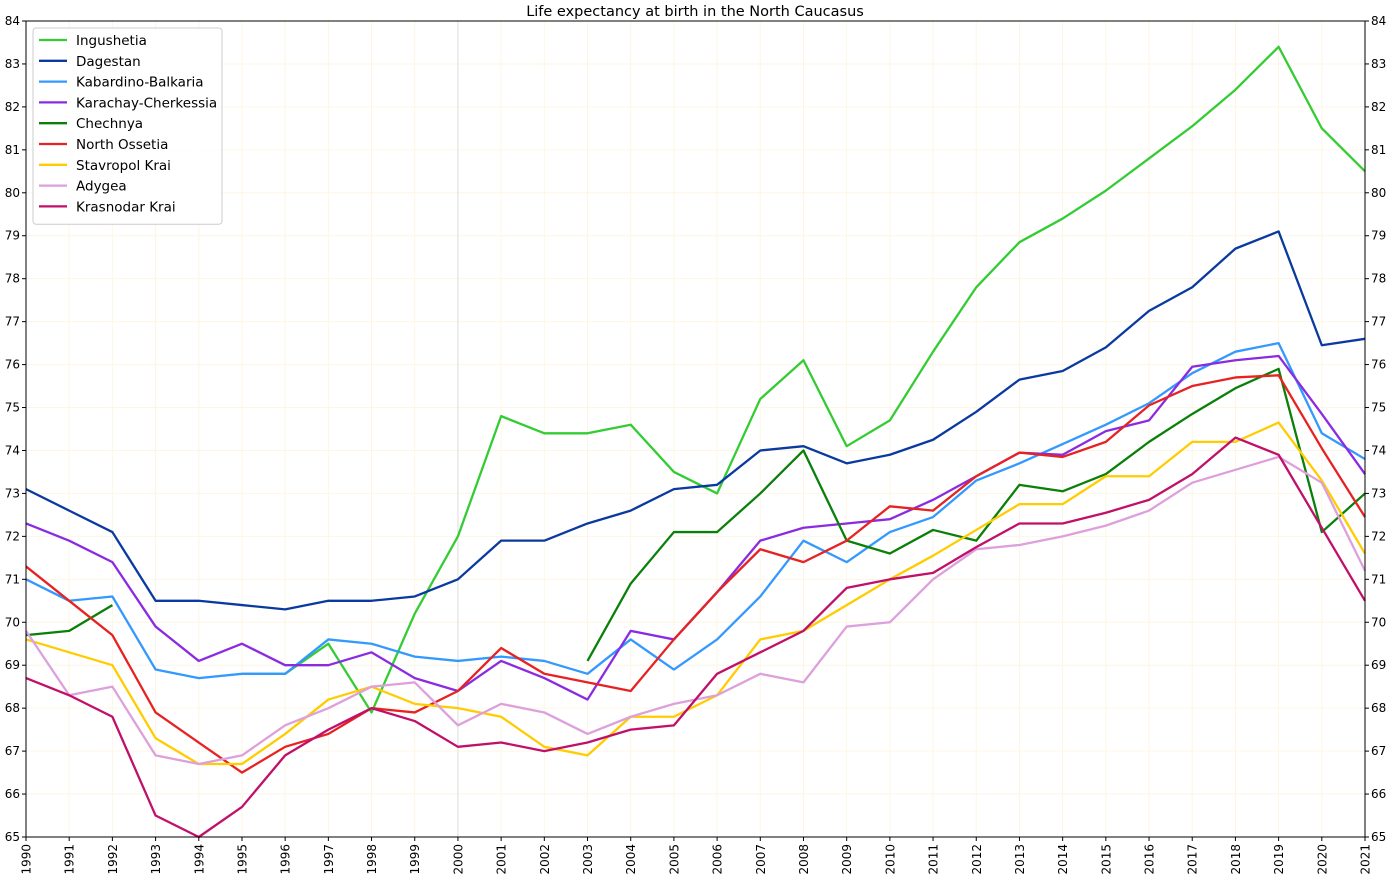 The image size is (1390, 882). I want to click on y-tick-label-left: 70, so click(12, 622).